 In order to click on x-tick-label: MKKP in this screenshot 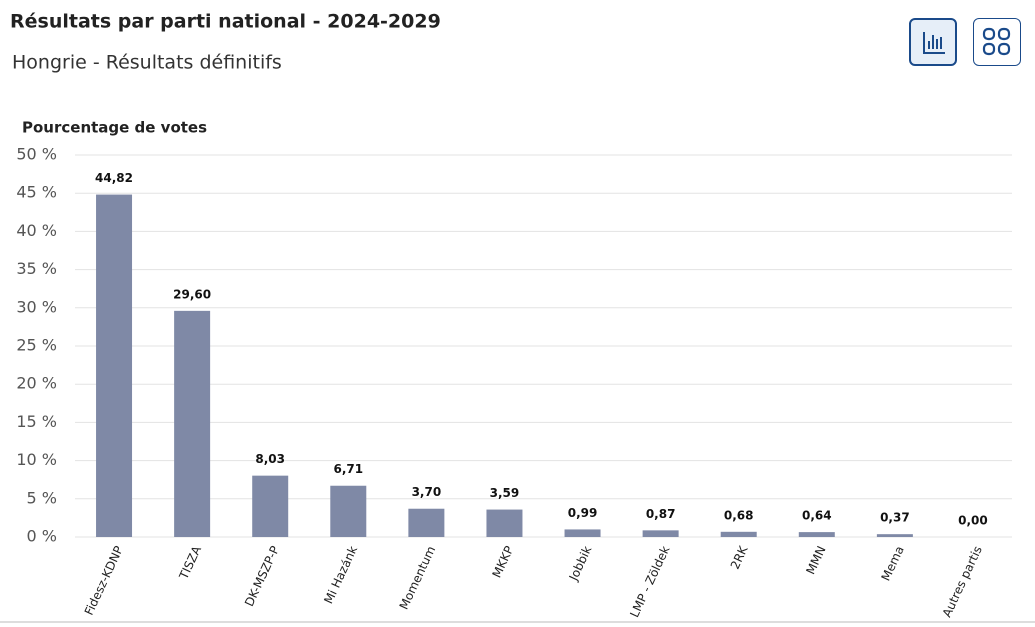, I will do `click(503, 562)`.